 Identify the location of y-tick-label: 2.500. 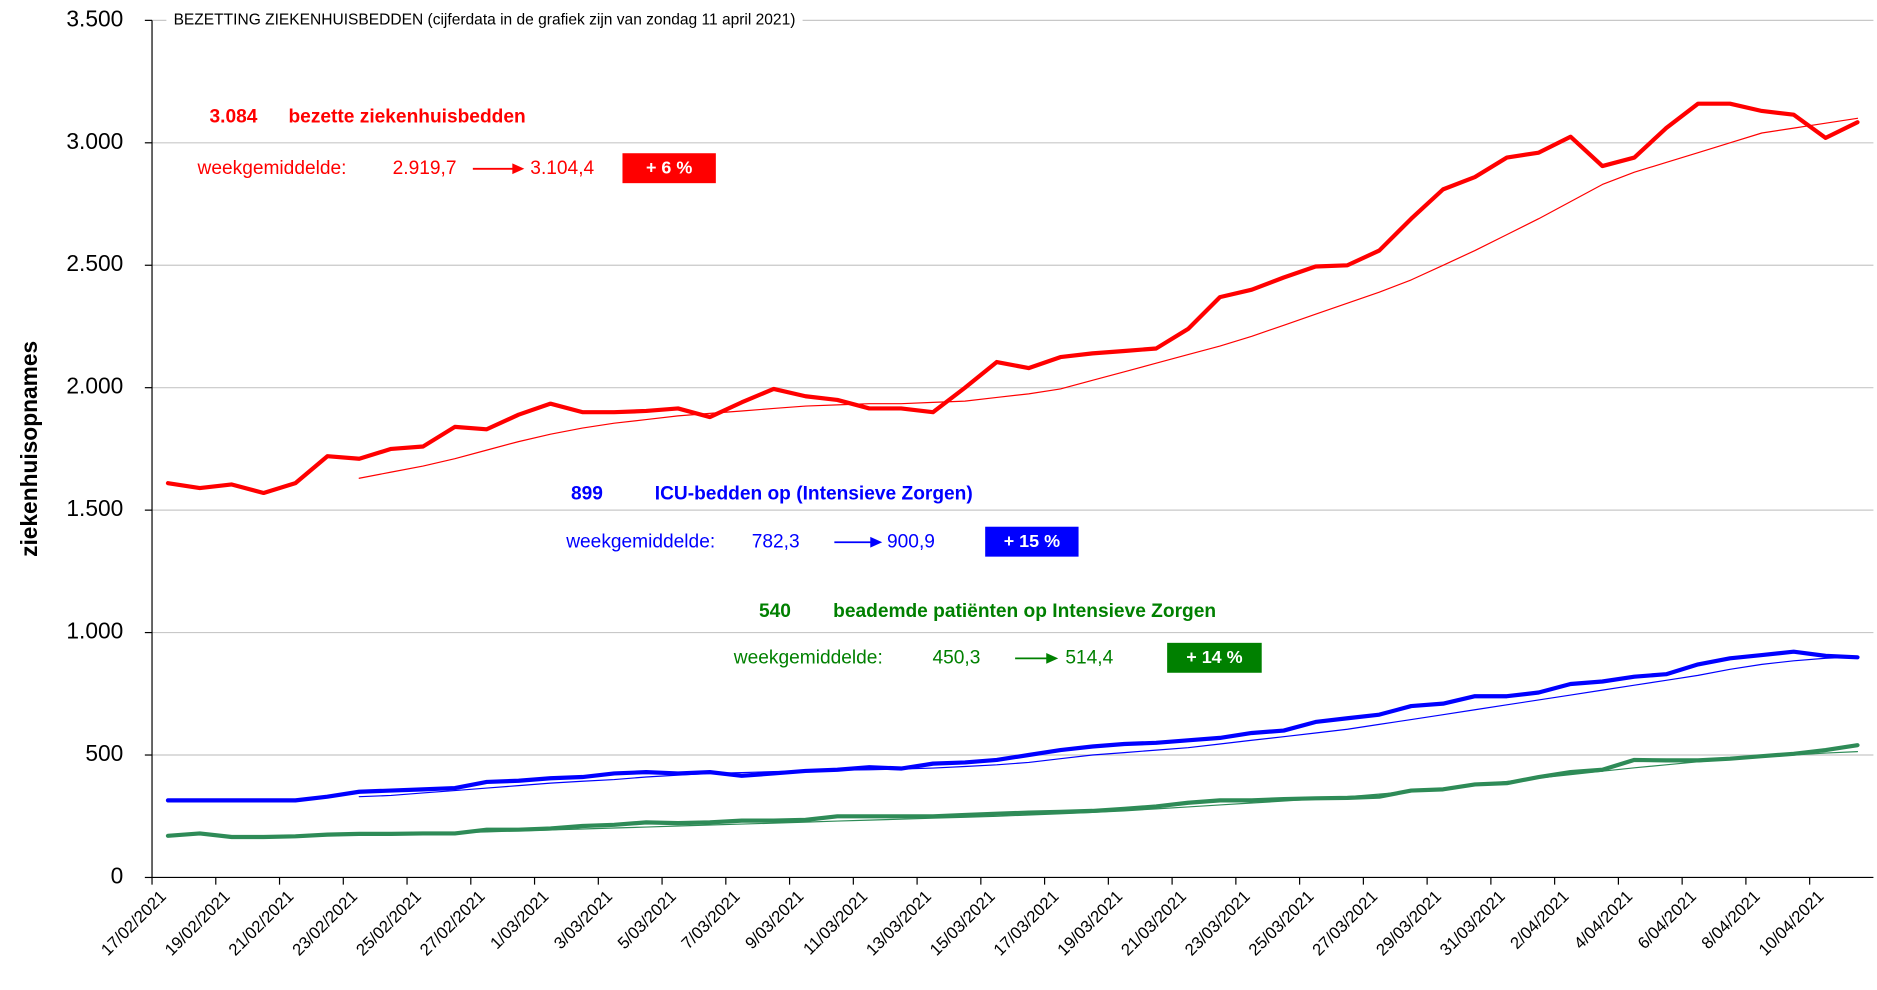
(94, 263).